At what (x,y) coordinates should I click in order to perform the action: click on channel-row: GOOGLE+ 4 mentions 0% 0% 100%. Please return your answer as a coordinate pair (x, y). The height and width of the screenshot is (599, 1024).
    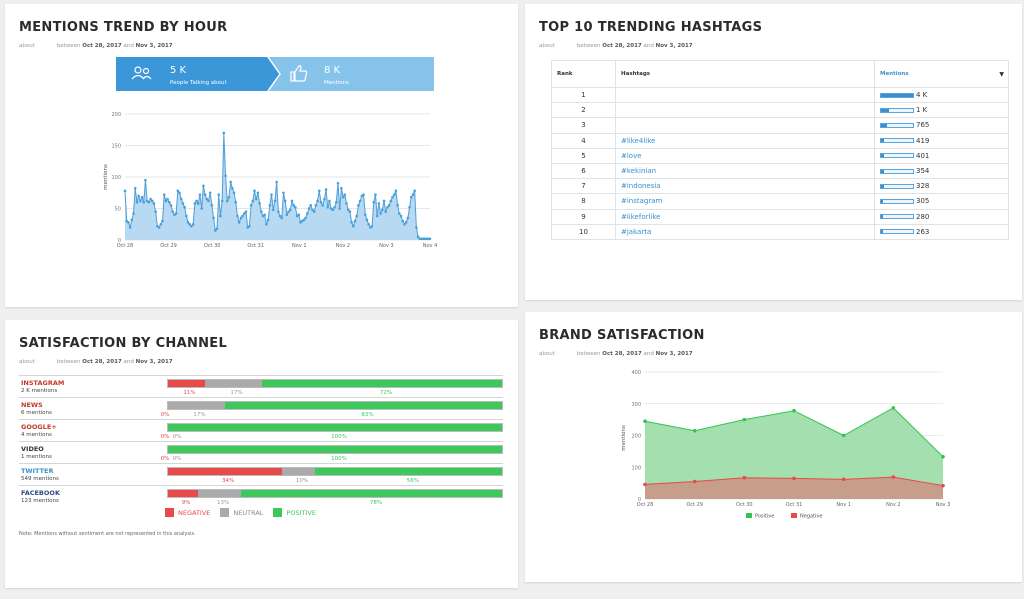
    Looking at the image, I should click on (261, 430).